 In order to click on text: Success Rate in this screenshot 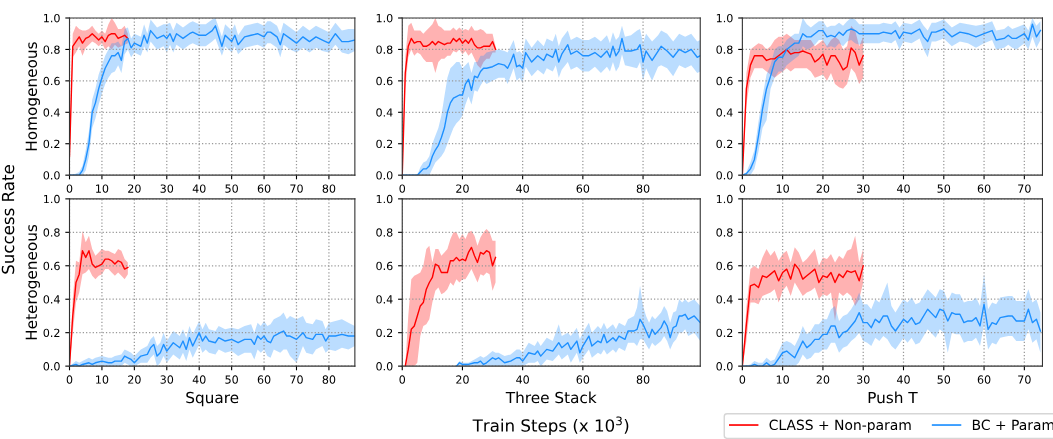, I will do `click(8, 219)`.